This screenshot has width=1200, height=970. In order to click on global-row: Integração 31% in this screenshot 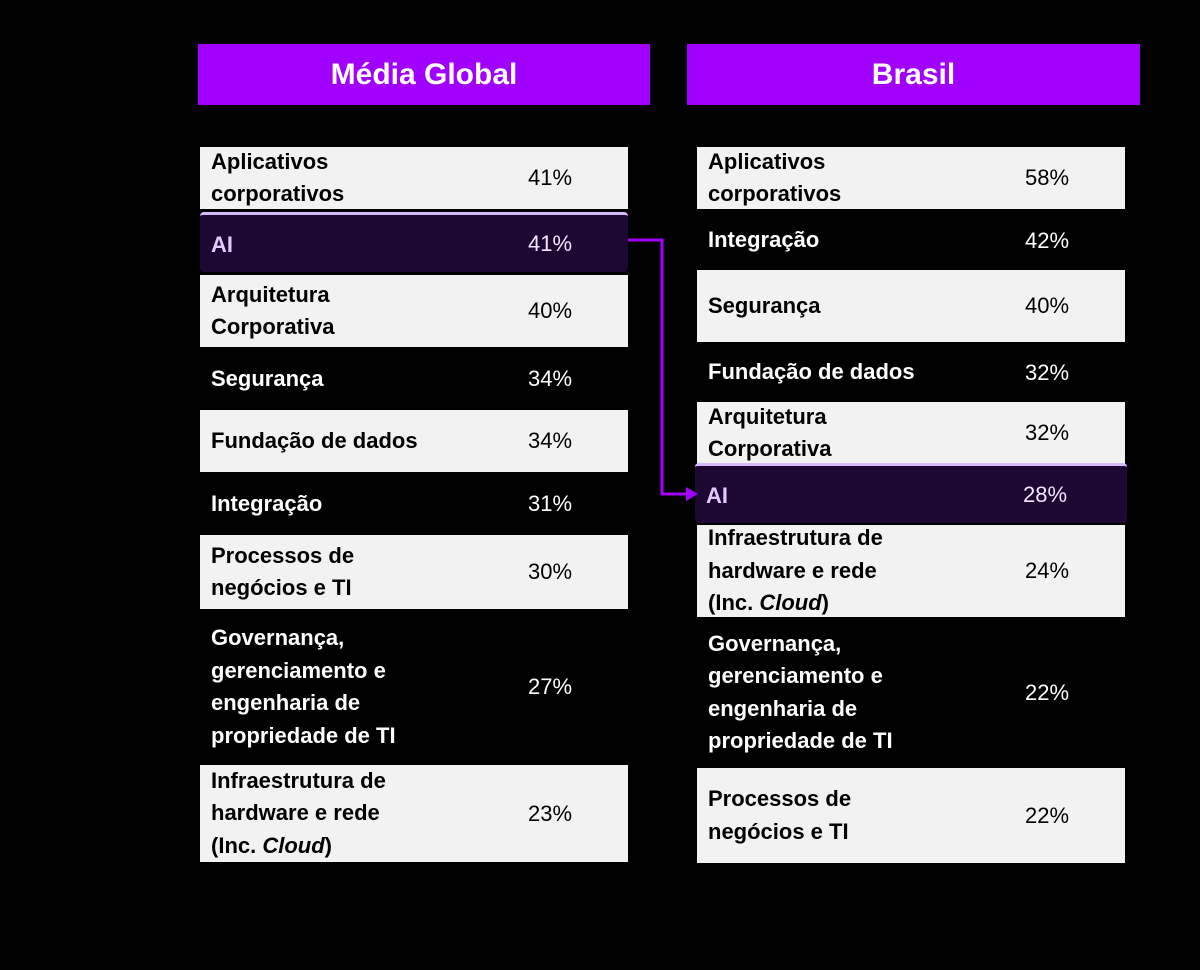, I will do `click(414, 504)`.